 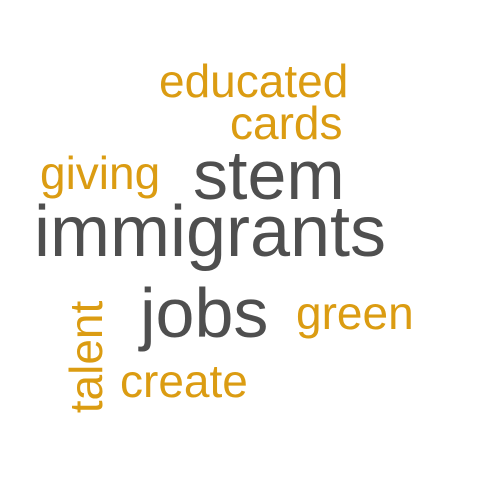 What do you see at coordinates (286, 123) in the screenshot?
I see `word-cards: cards` at bounding box center [286, 123].